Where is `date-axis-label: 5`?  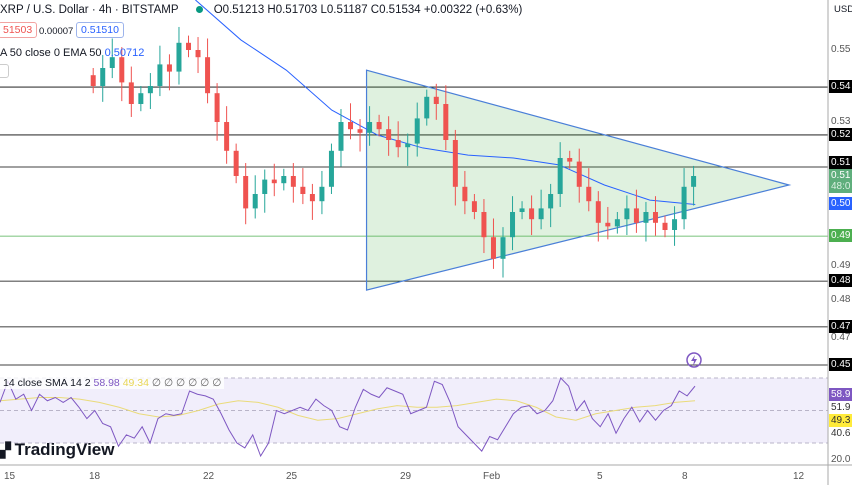 date-axis-label: 5 is located at coordinates (600, 476).